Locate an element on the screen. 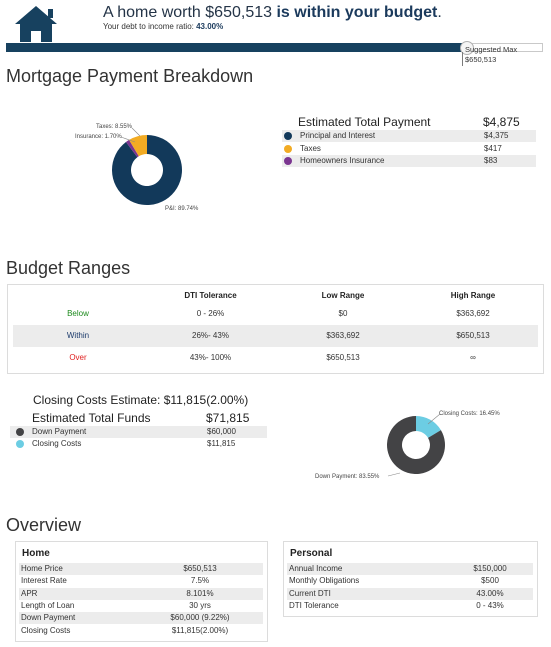 This screenshot has height=647, width=551. pie-slice-insurance is located at coordinates (132, 148).